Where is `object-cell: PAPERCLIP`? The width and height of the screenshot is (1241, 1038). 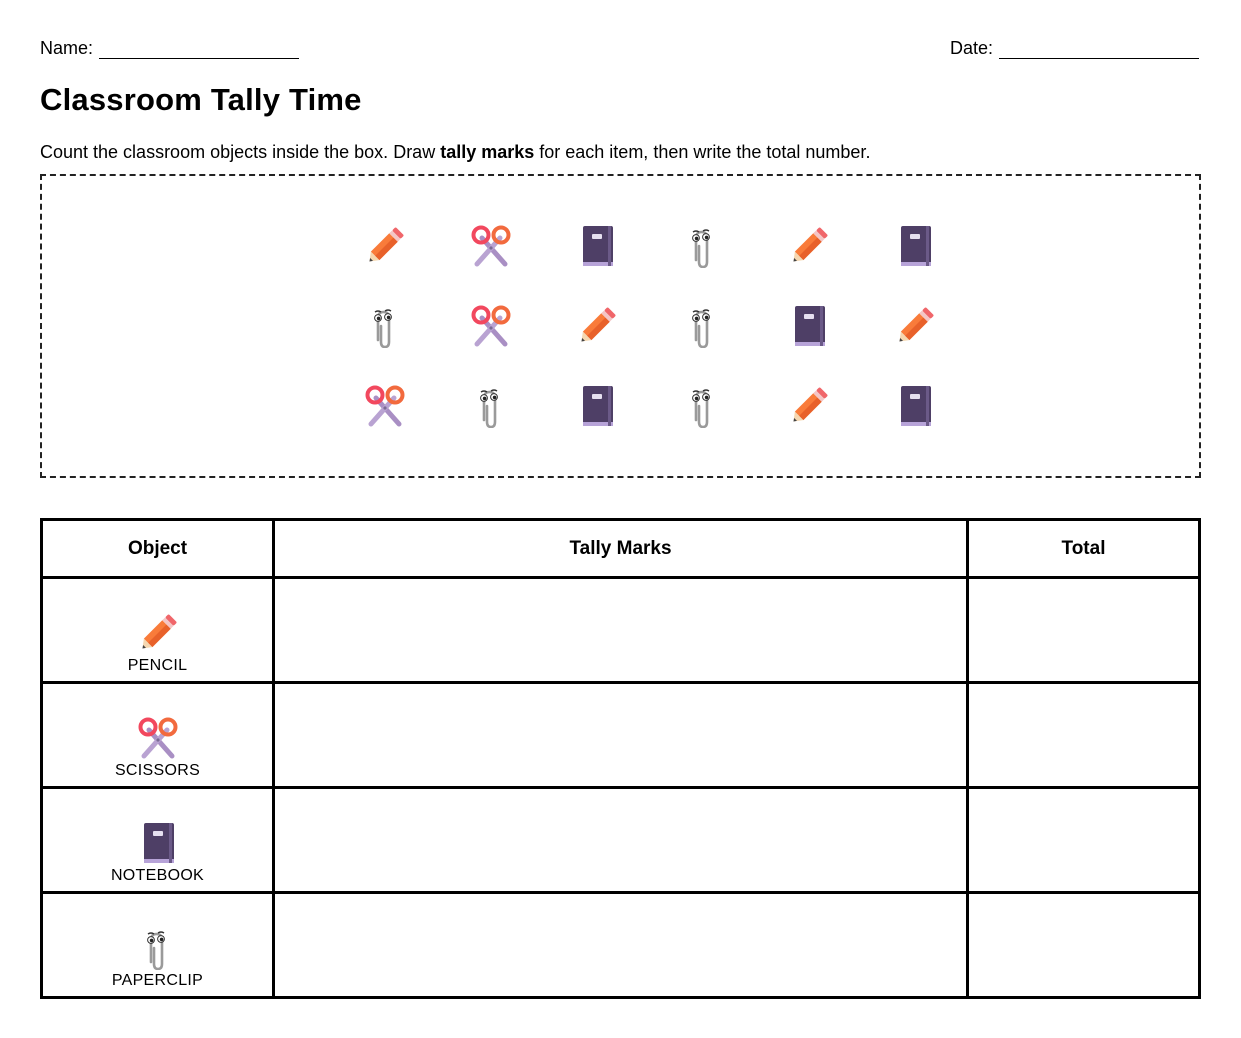
object-cell: PAPERCLIP is located at coordinates (157, 945).